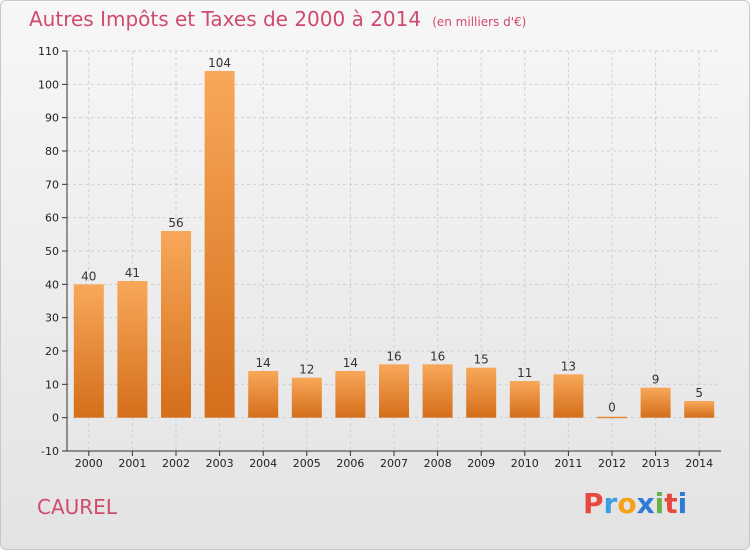  What do you see at coordinates (52, 218) in the screenshot?
I see `y-tick-label: 60` at bounding box center [52, 218].